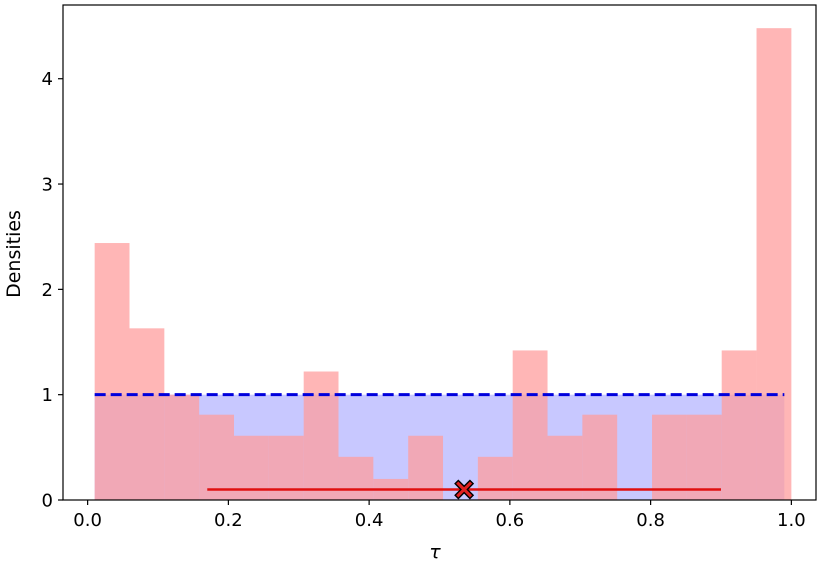 This screenshot has width=830, height=568. I want to click on y-tick-label: 2, so click(47, 290).